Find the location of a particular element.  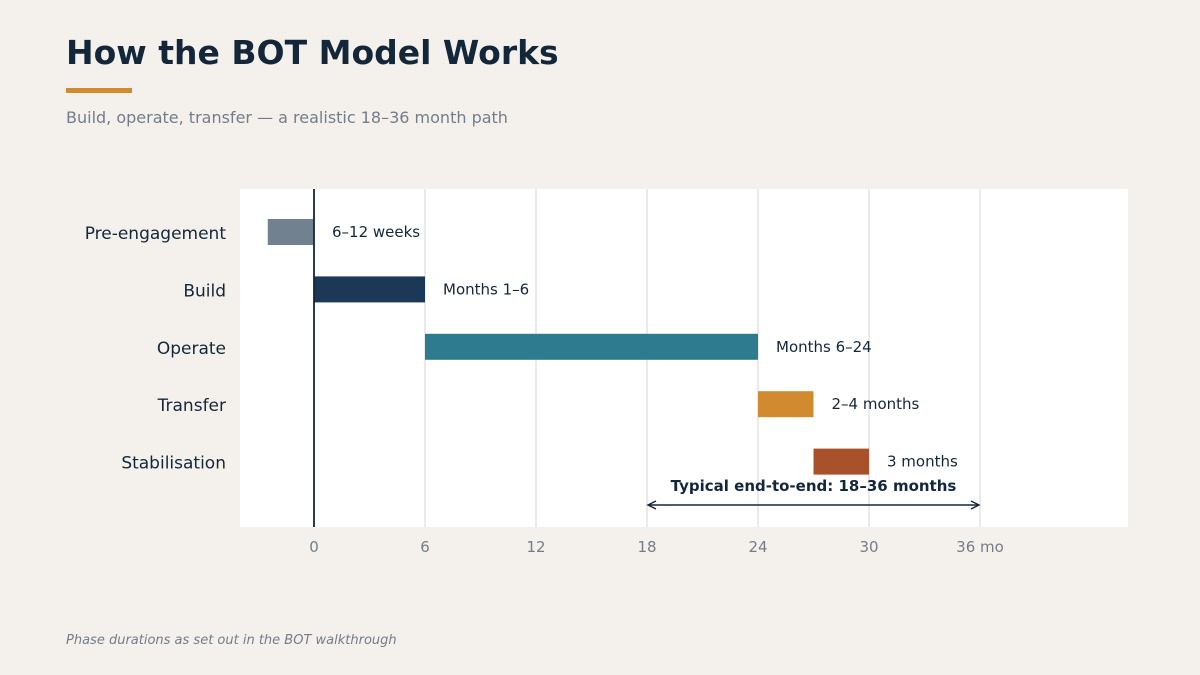

category-label: Build is located at coordinates (204, 291).